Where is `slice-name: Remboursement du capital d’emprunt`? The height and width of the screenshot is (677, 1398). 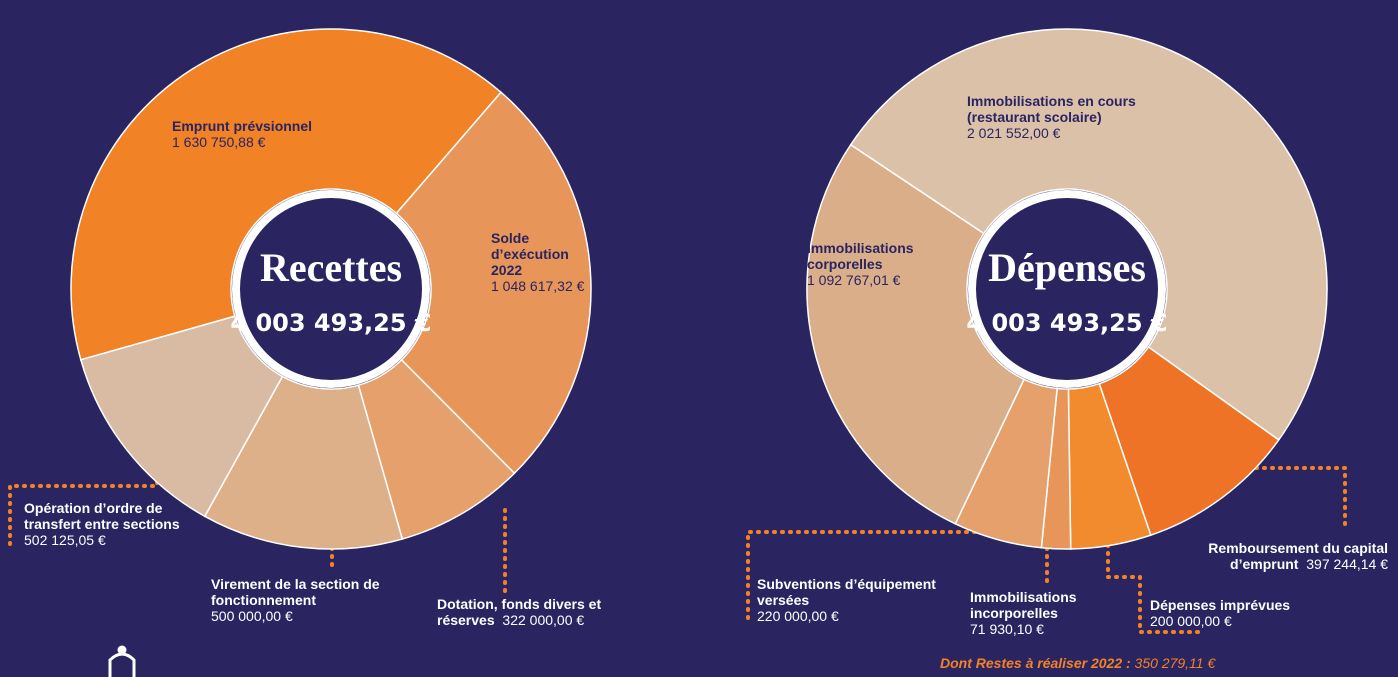 slice-name: Remboursement du capital d’emprunt is located at coordinates (1298, 556).